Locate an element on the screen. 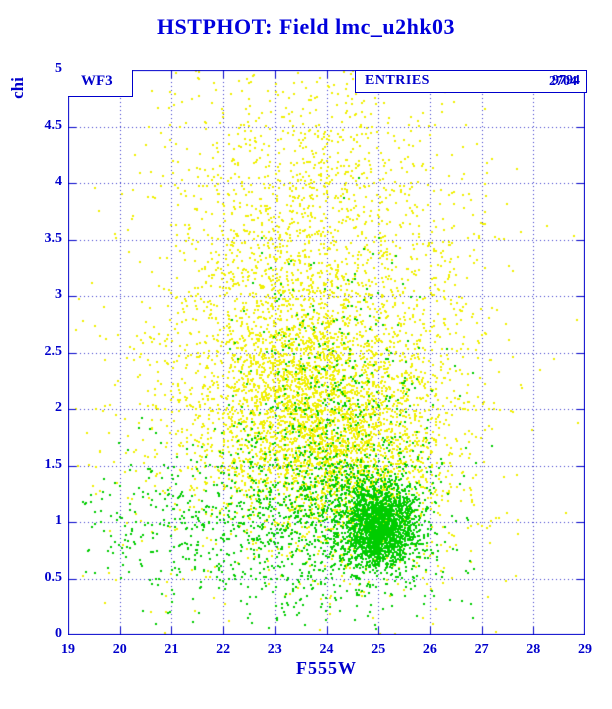 This screenshot has height=709, width=612. x-tick-label: 26 is located at coordinates (429, 649).